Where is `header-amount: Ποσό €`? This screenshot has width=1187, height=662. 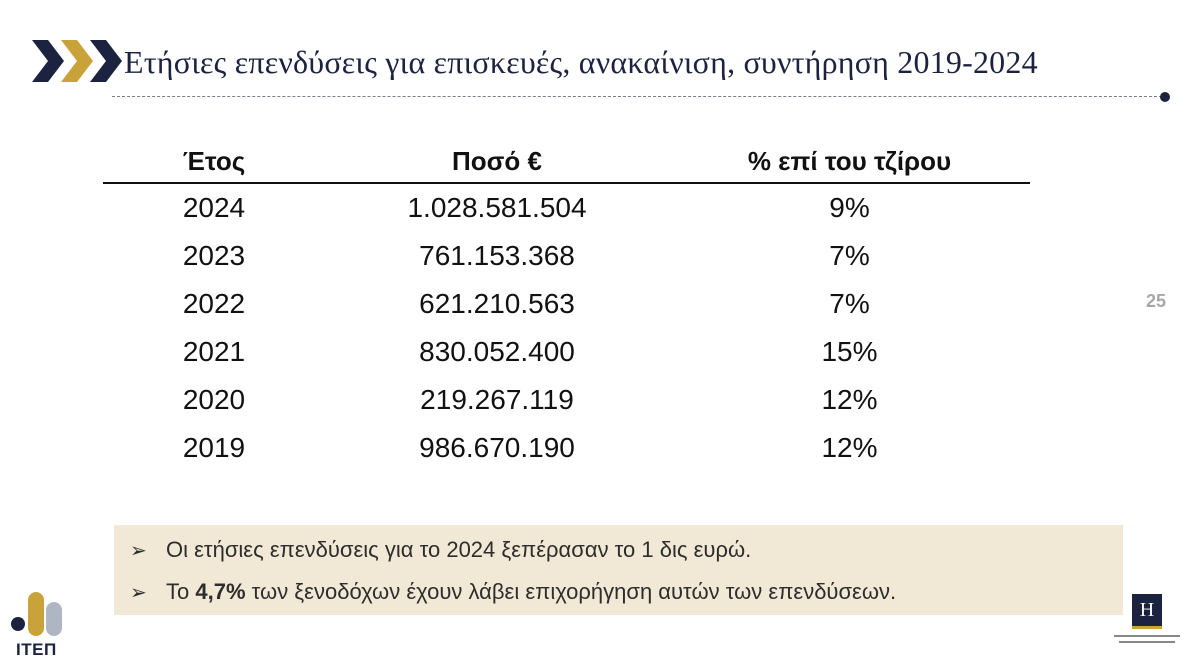 header-amount: Ποσό € is located at coordinates (496, 160).